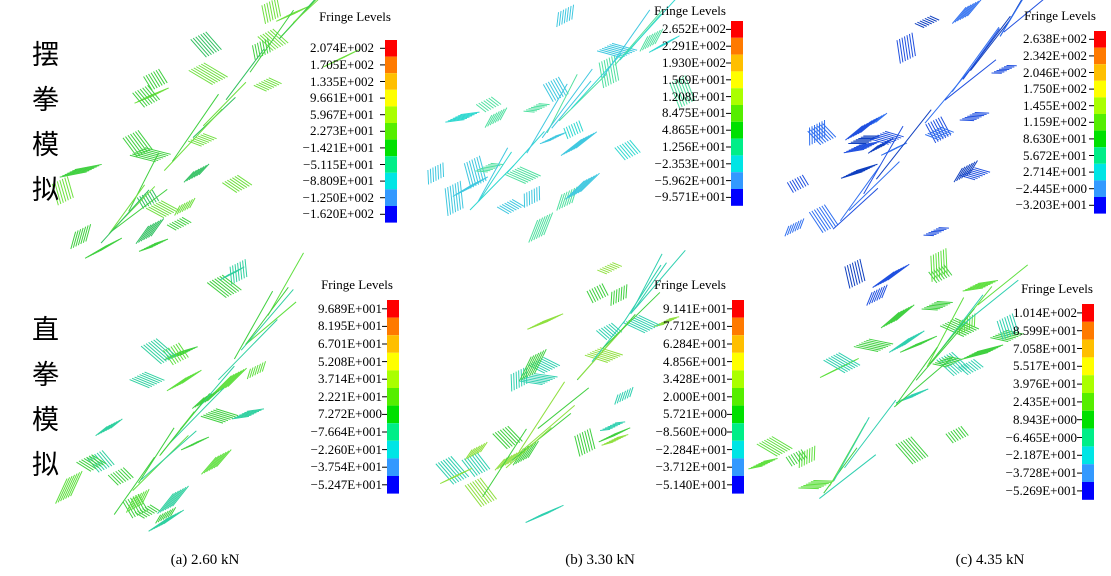  I want to click on fringe-level: −1.250E+002, so click(338, 197).